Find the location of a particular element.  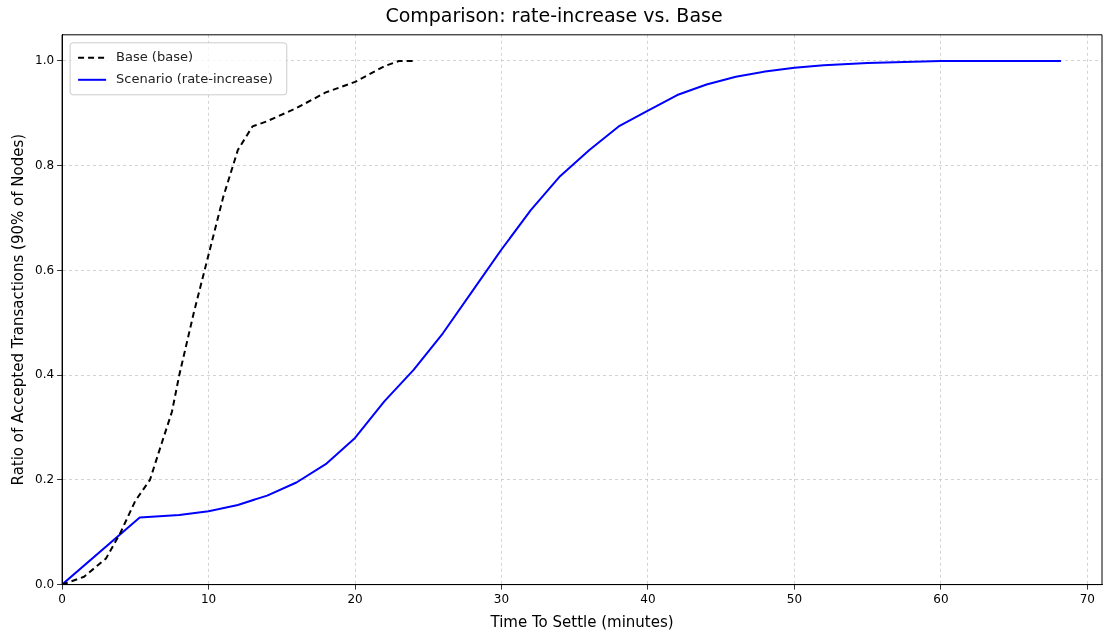

y-tick-label: 0.6 is located at coordinates (44, 269).